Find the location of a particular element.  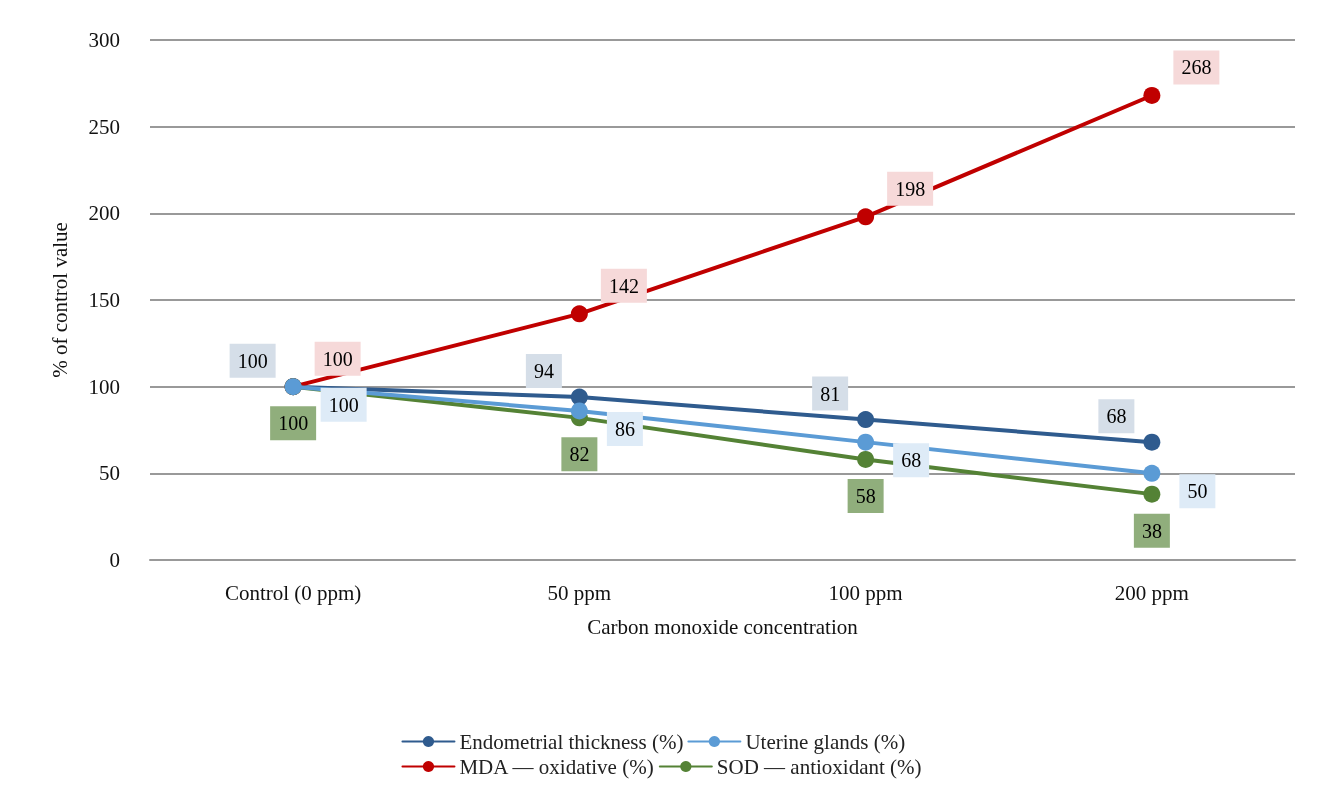

x-tick-label: Control (0 ppm) is located at coordinates (293, 592).